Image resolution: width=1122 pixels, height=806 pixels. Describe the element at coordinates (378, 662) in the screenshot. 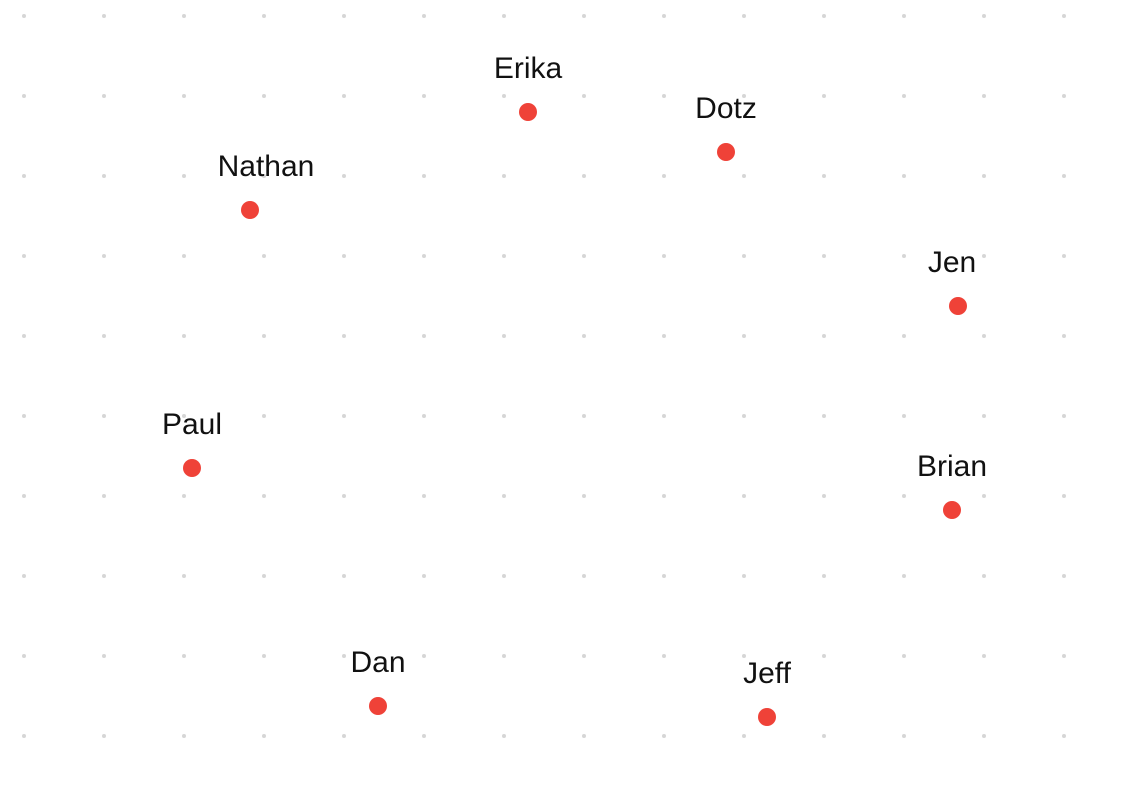

I see `node-label: Dan` at that location.